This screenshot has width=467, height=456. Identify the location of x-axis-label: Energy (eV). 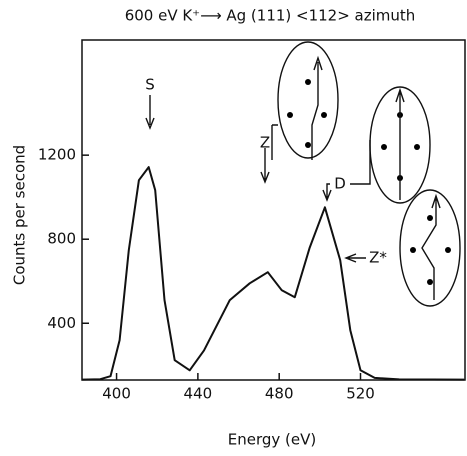
(272, 440).